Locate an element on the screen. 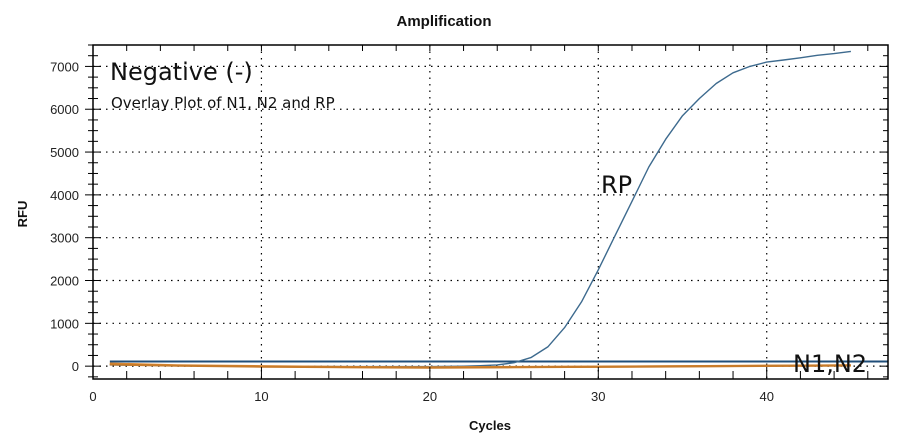 This screenshot has width=908, height=447. y-tick-label: 3000 is located at coordinates (64, 238).